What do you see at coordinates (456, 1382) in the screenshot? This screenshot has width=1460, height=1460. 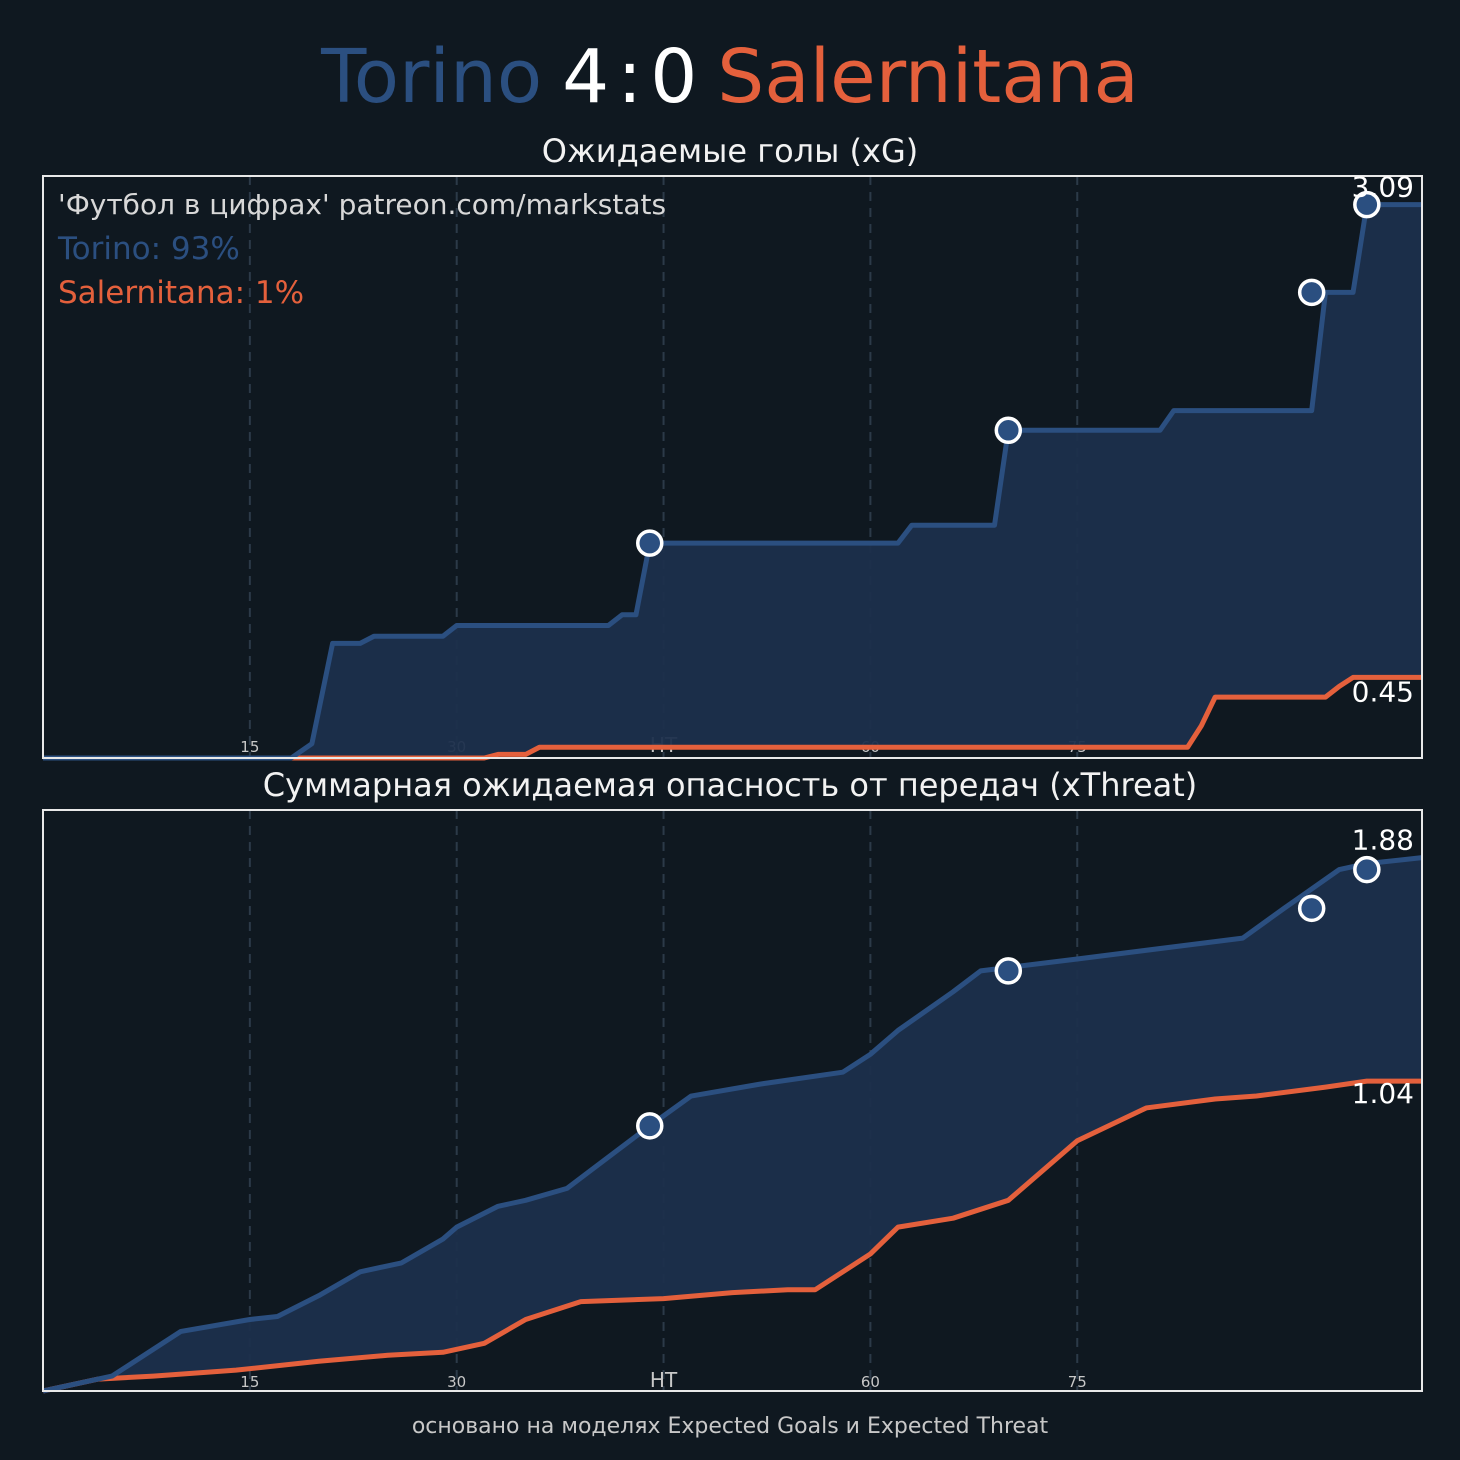 I see `x-tick-label: 30` at bounding box center [456, 1382].